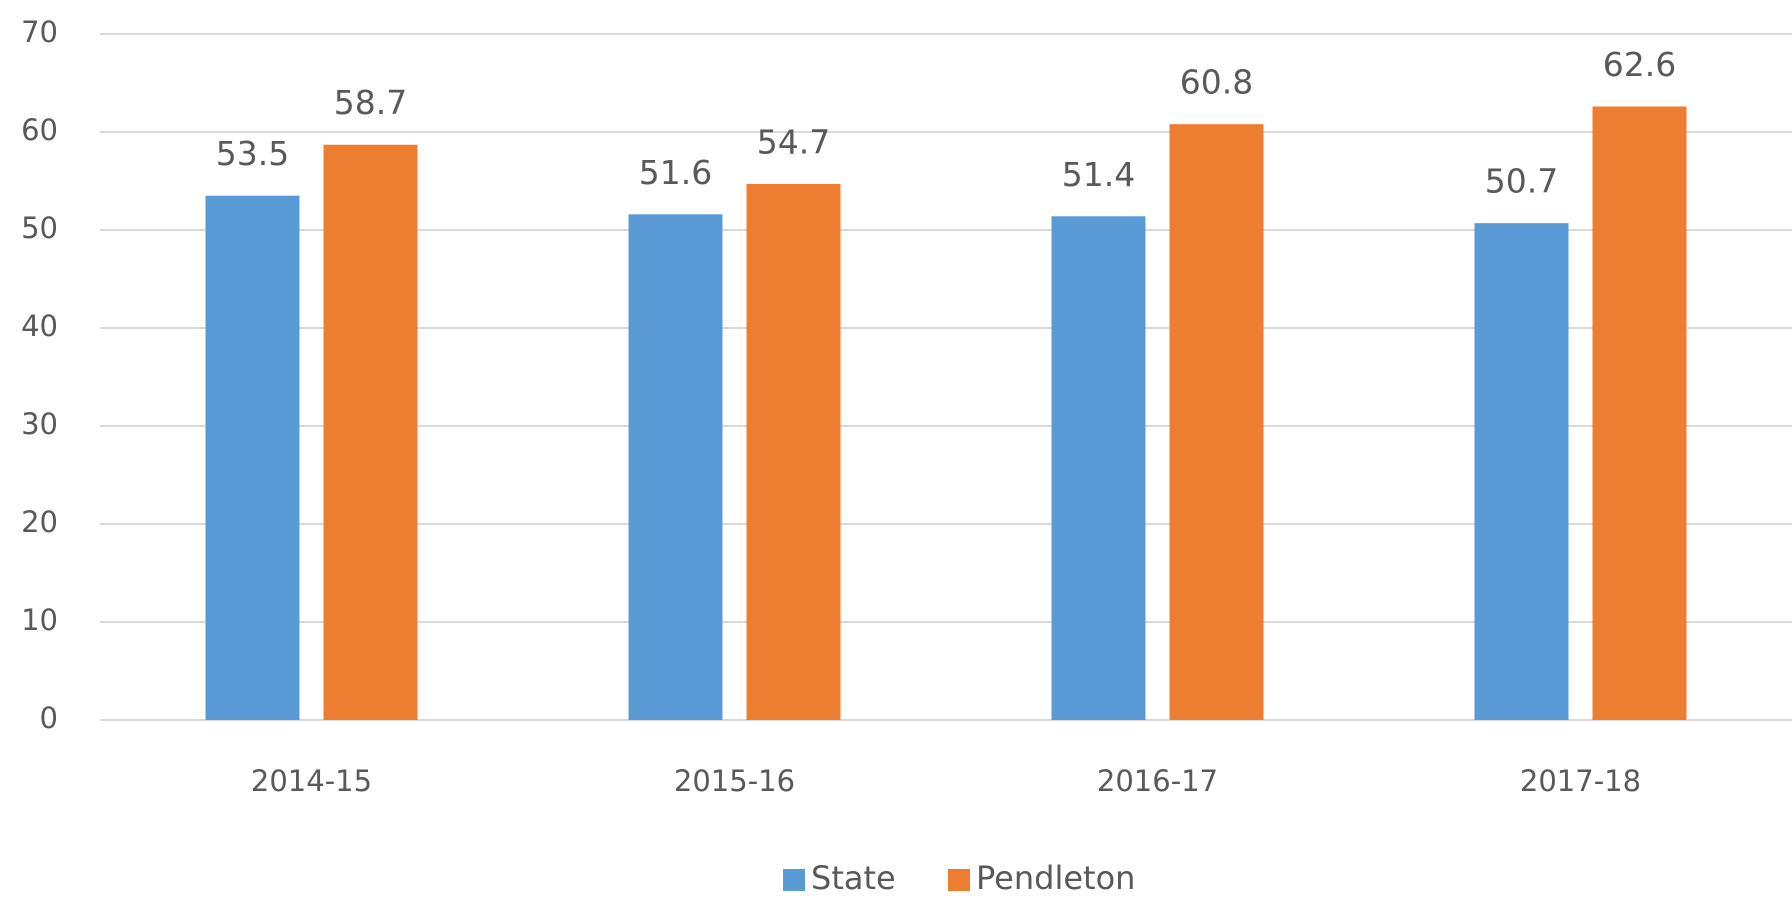 This screenshot has width=1792, height=901. What do you see at coordinates (39, 620) in the screenshot?
I see `y-tick-label: 10` at bounding box center [39, 620].